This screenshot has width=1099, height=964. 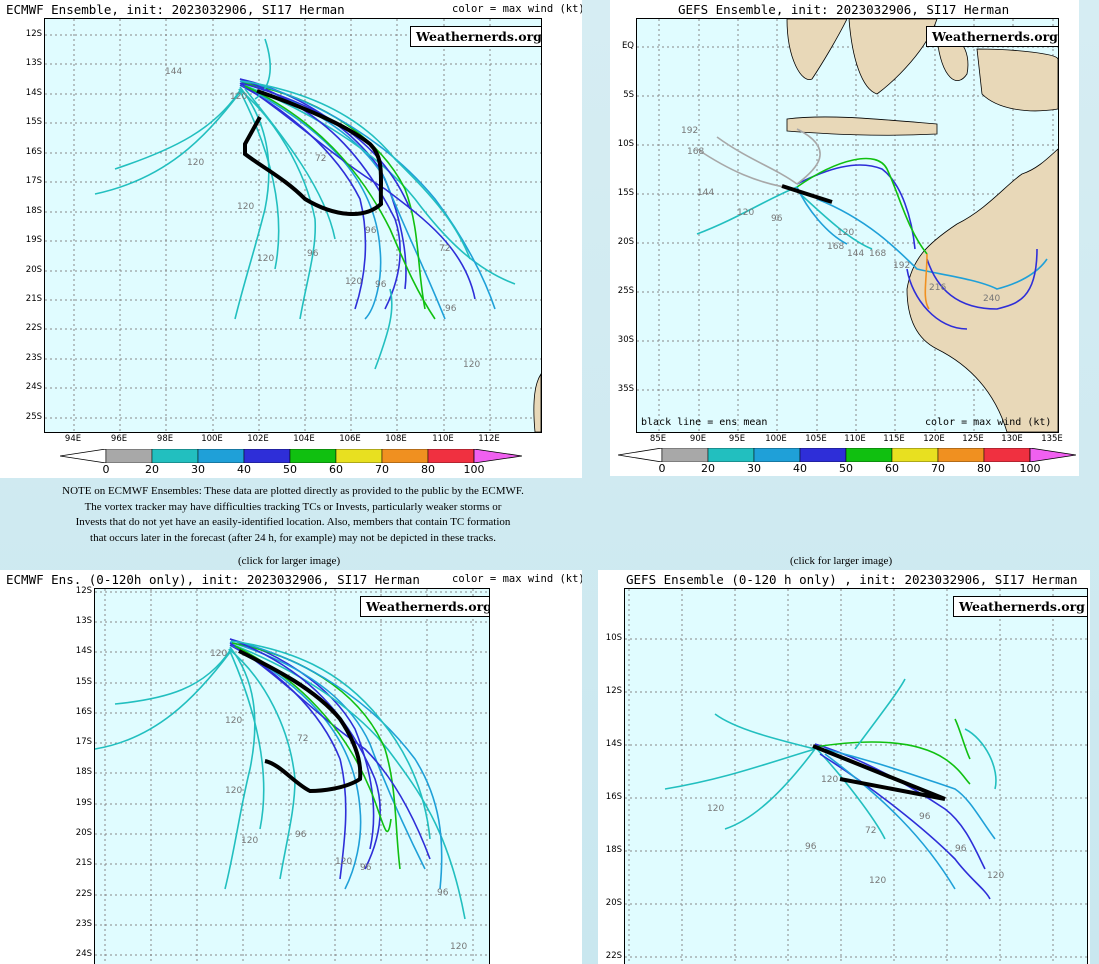 I want to click on svg-text: 216, so click(x=937, y=288).